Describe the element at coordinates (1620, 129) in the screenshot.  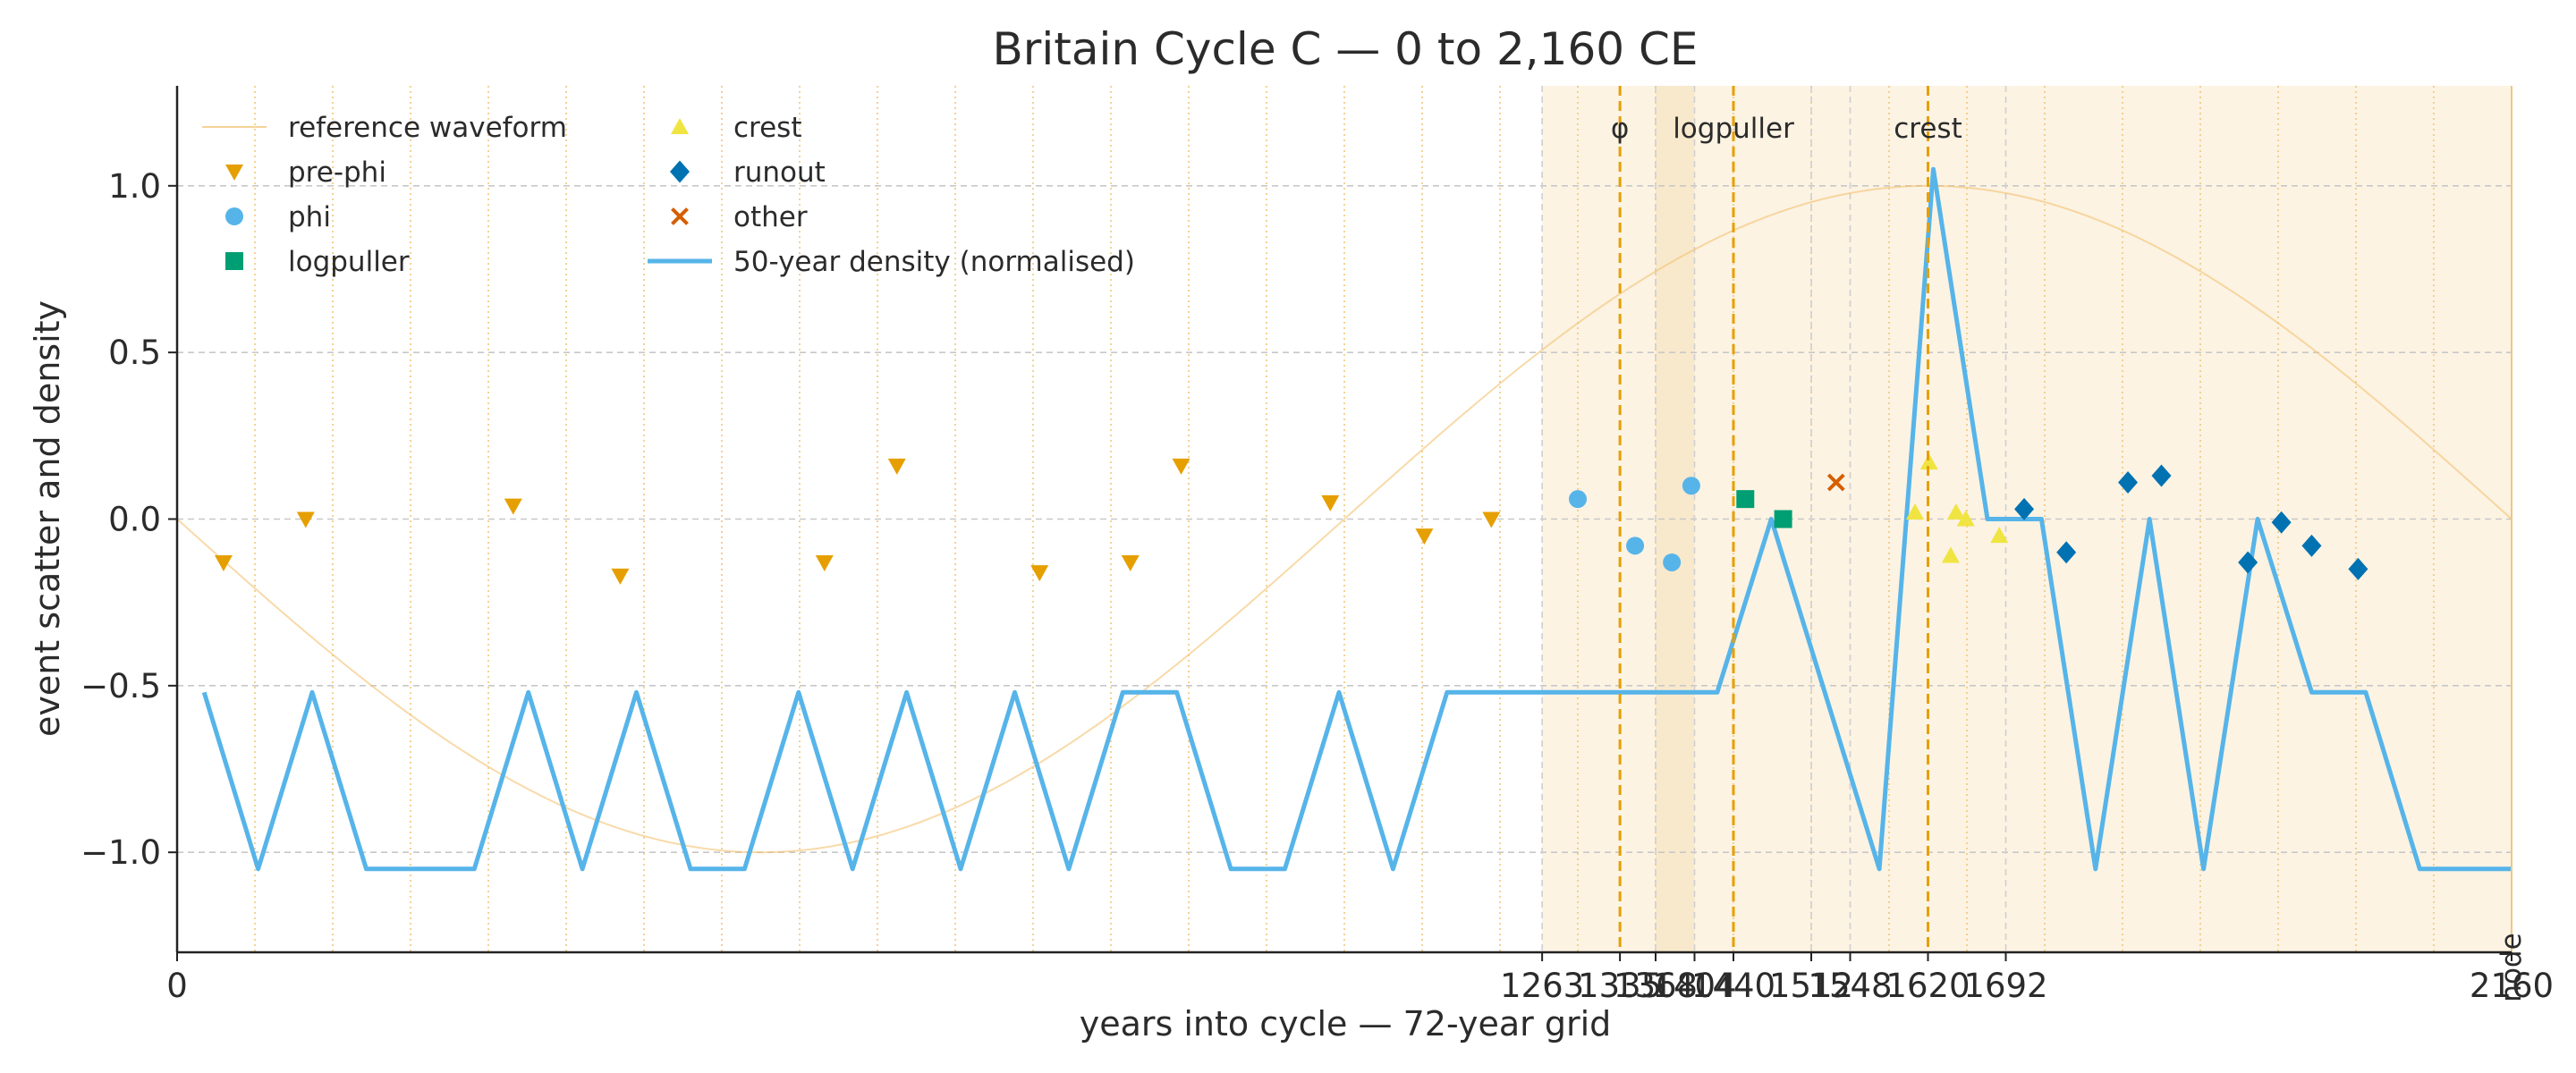
I see `phase-marker-label: φ` at that location.